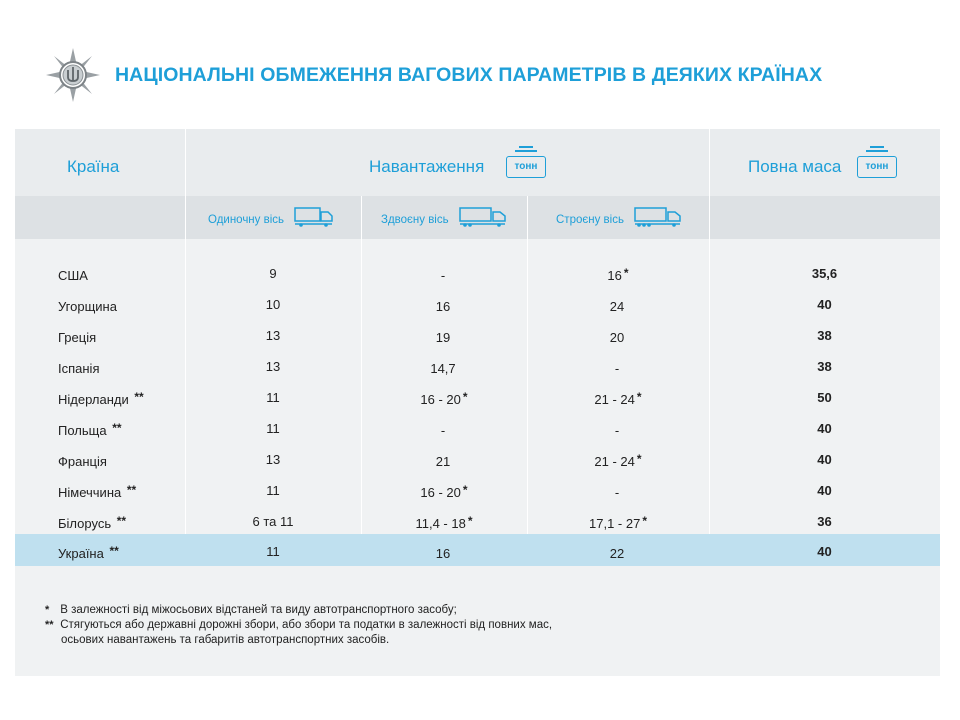 The height and width of the screenshot is (720, 960). I want to click on table-row: Франція 13 21 21 - 24 * 40, so click(477, 458).